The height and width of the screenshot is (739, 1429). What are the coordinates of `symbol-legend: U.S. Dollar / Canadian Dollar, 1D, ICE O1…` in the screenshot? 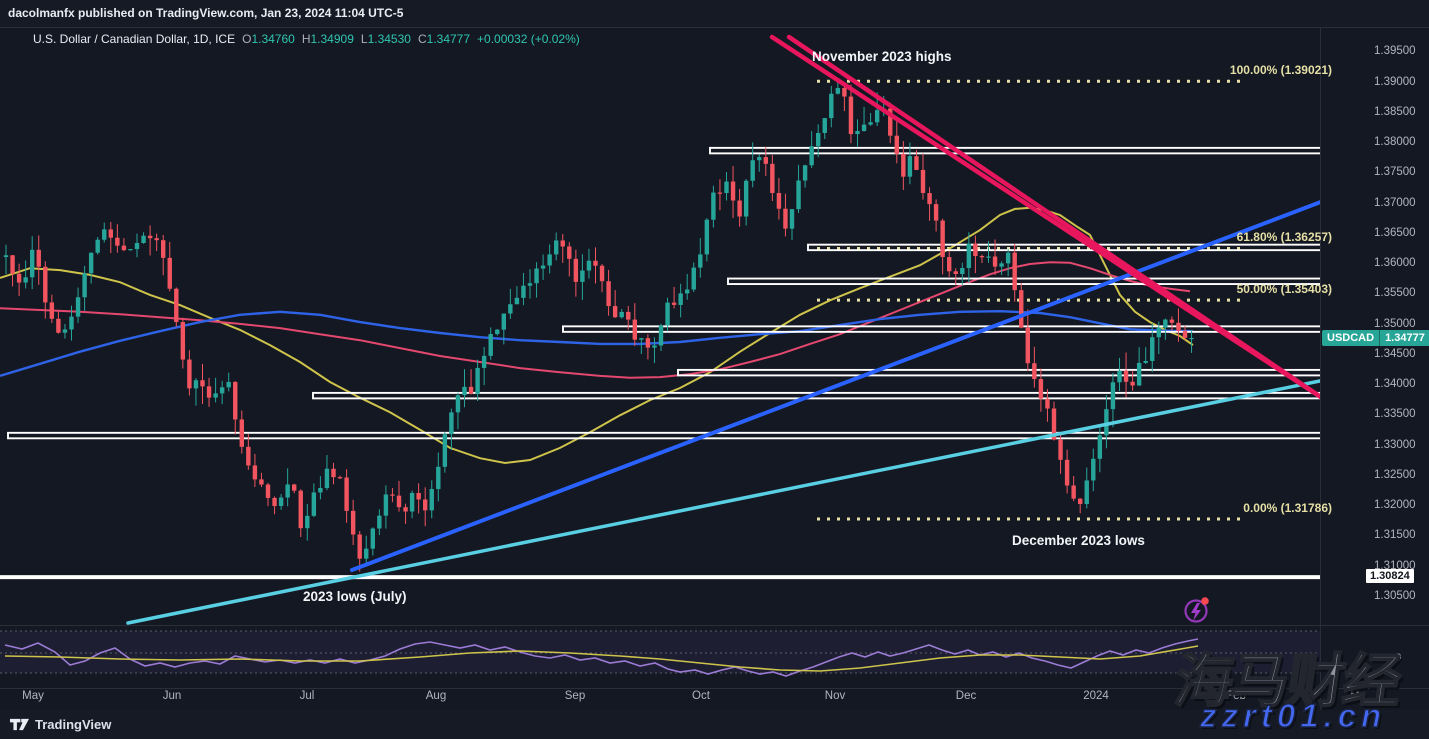 It's located at (306, 39).